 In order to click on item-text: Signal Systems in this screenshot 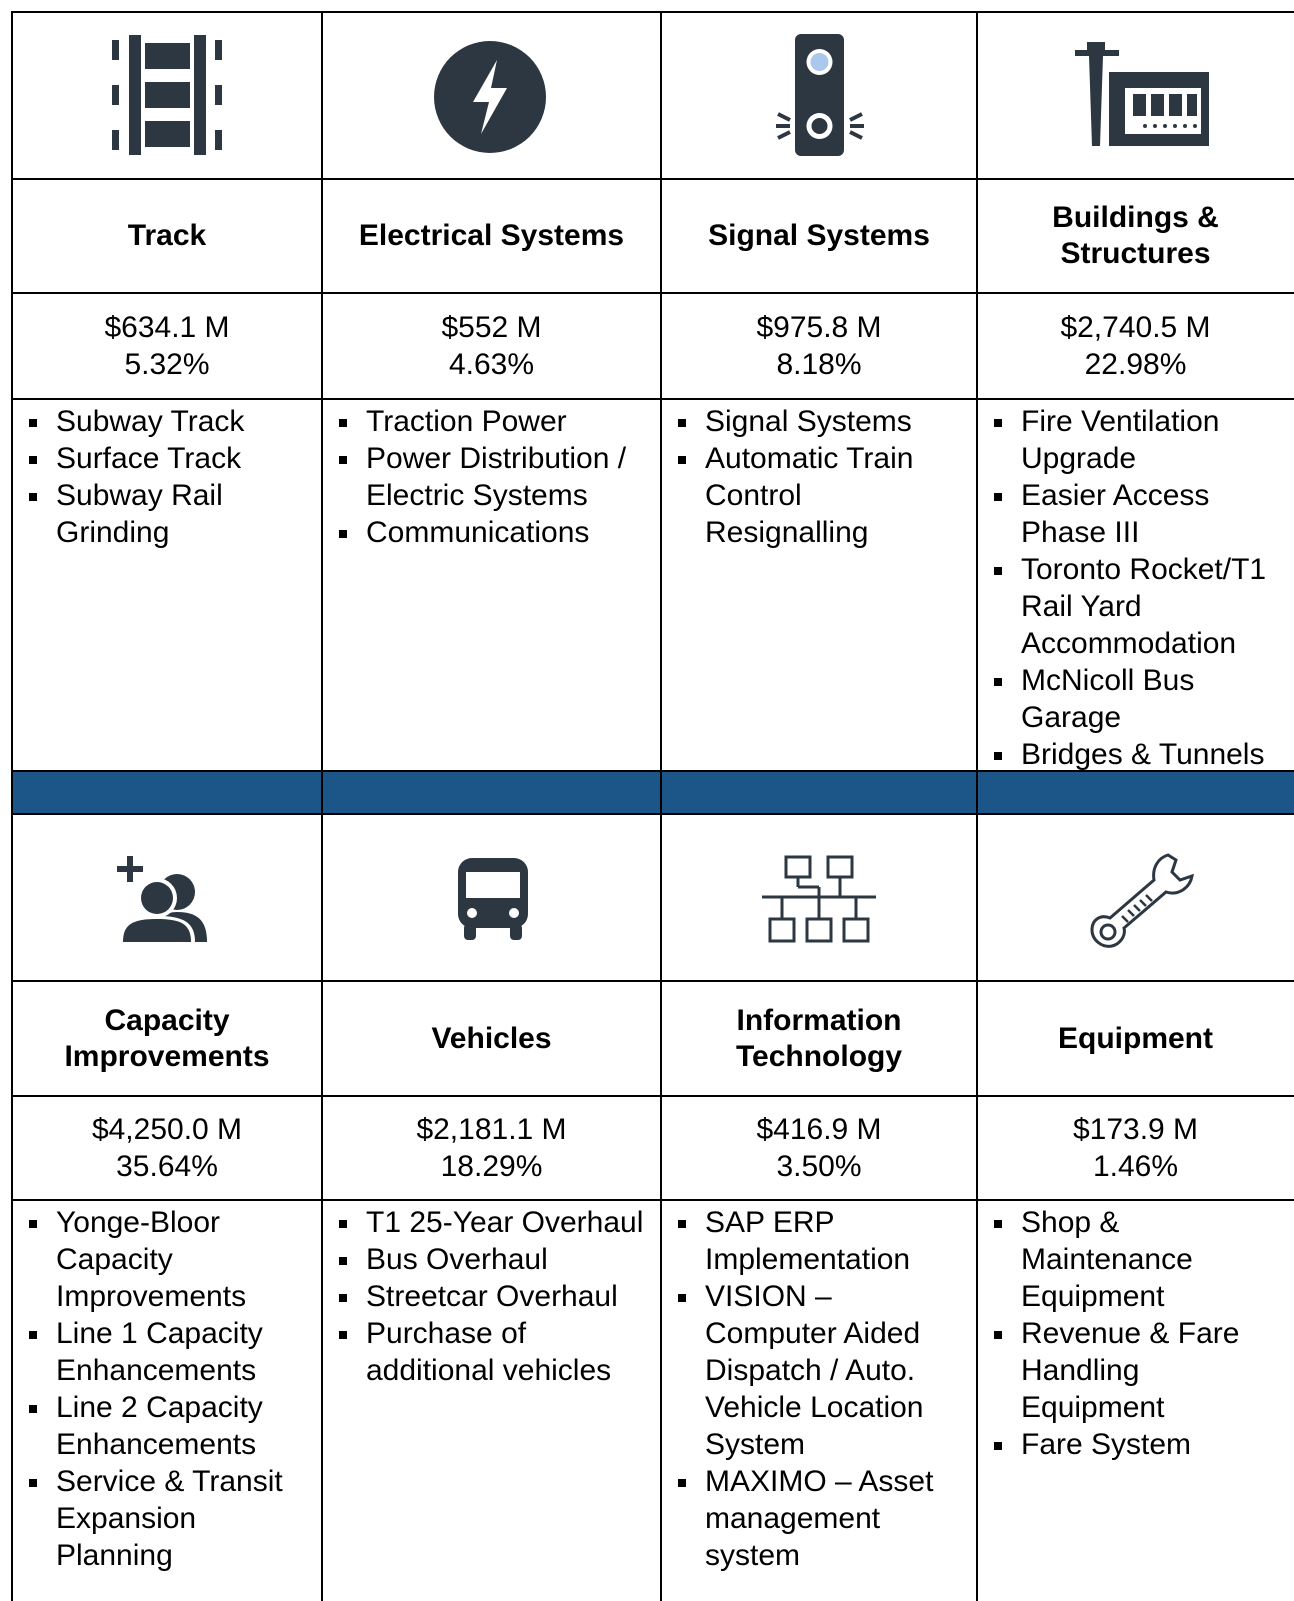, I will do `click(808, 421)`.